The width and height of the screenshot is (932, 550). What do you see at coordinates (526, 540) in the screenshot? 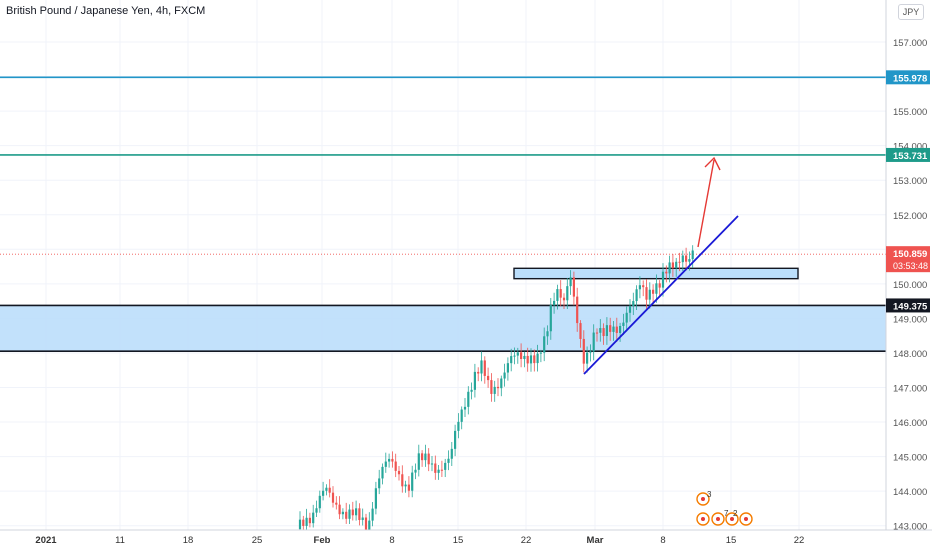
I see `time-tick-label: 22` at bounding box center [526, 540].